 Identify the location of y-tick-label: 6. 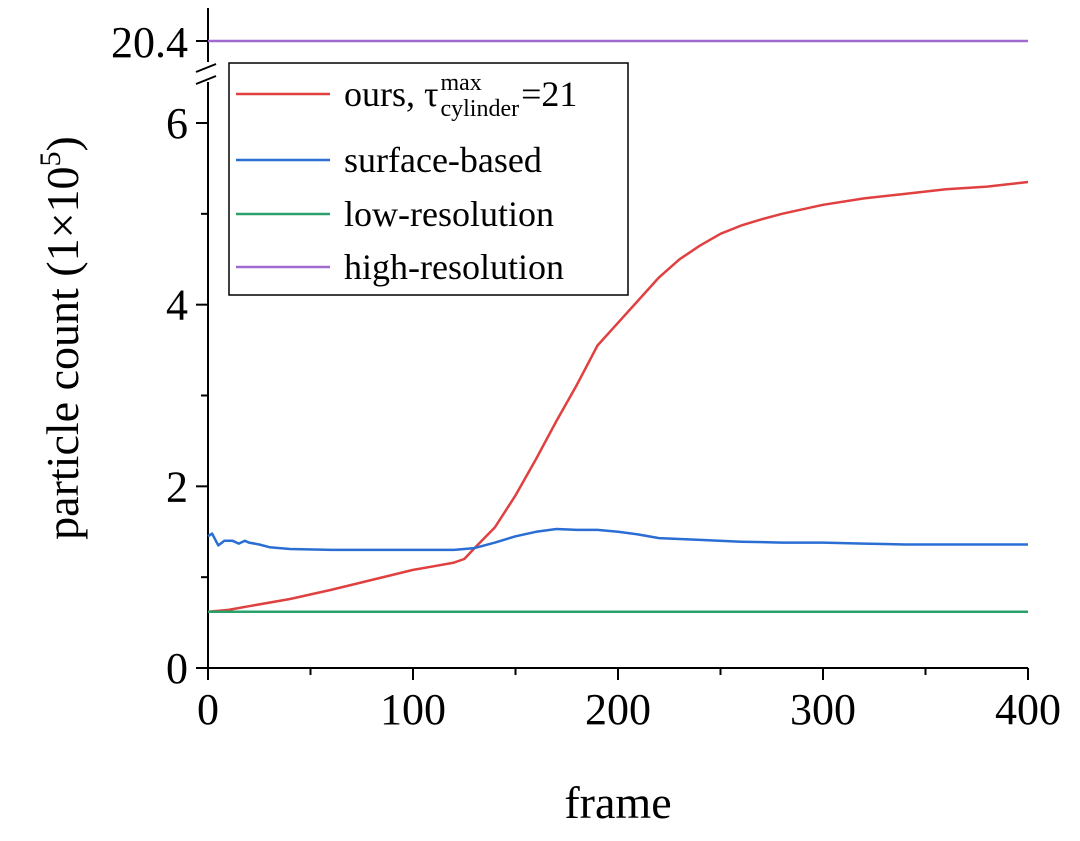
(177, 123).